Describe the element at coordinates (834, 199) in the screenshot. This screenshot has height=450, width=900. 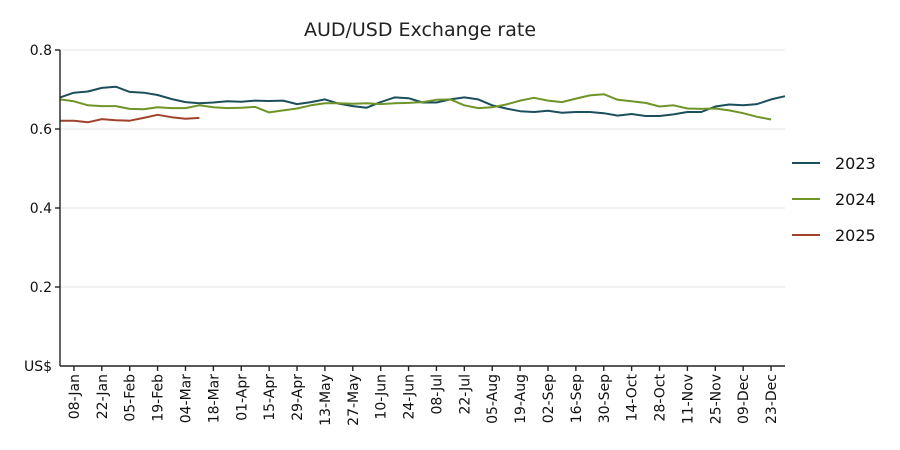
I see `legend: 2023 2024 2025` at that location.